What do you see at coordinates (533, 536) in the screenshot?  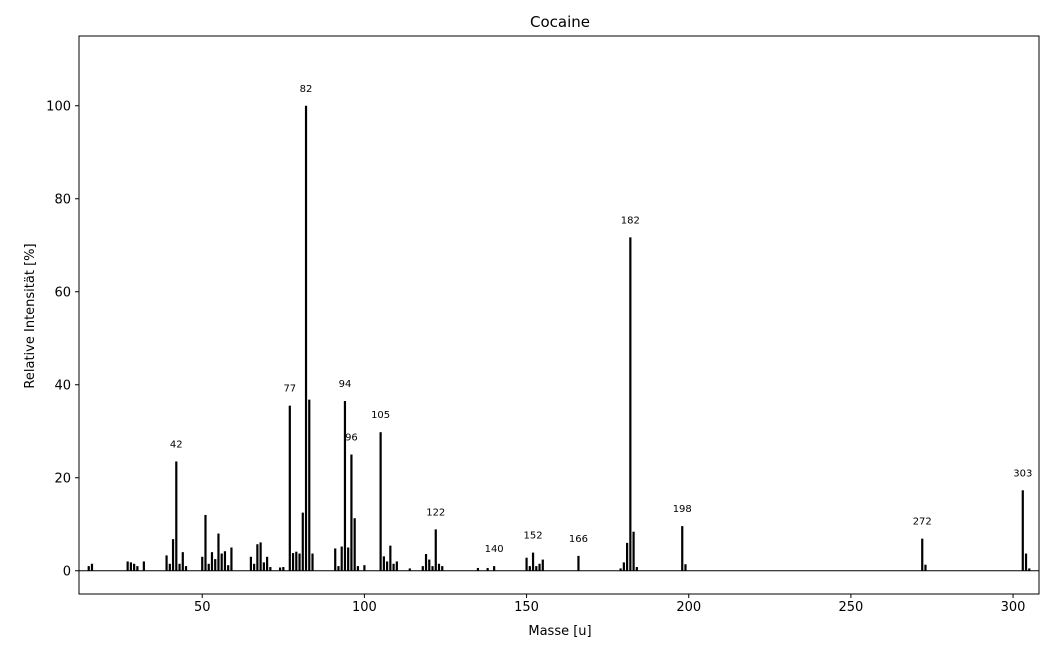 I see `peak-label: 152` at bounding box center [533, 536].